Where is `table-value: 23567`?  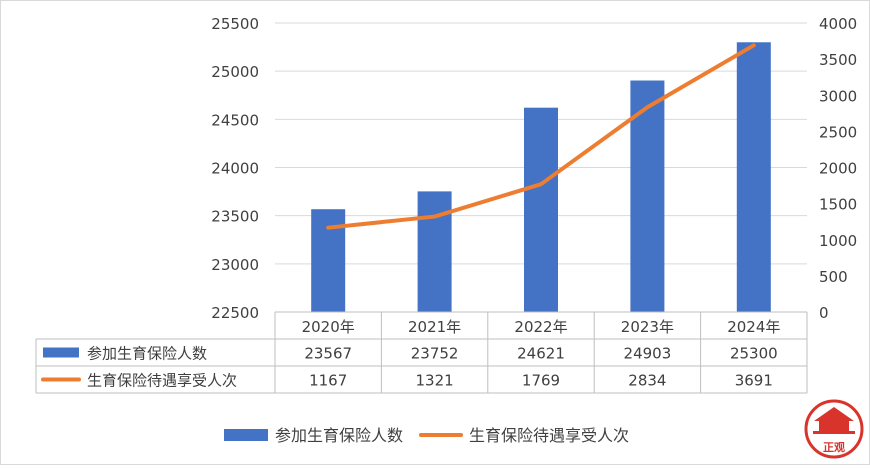
table-value: 23567 is located at coordinates (328, 354).